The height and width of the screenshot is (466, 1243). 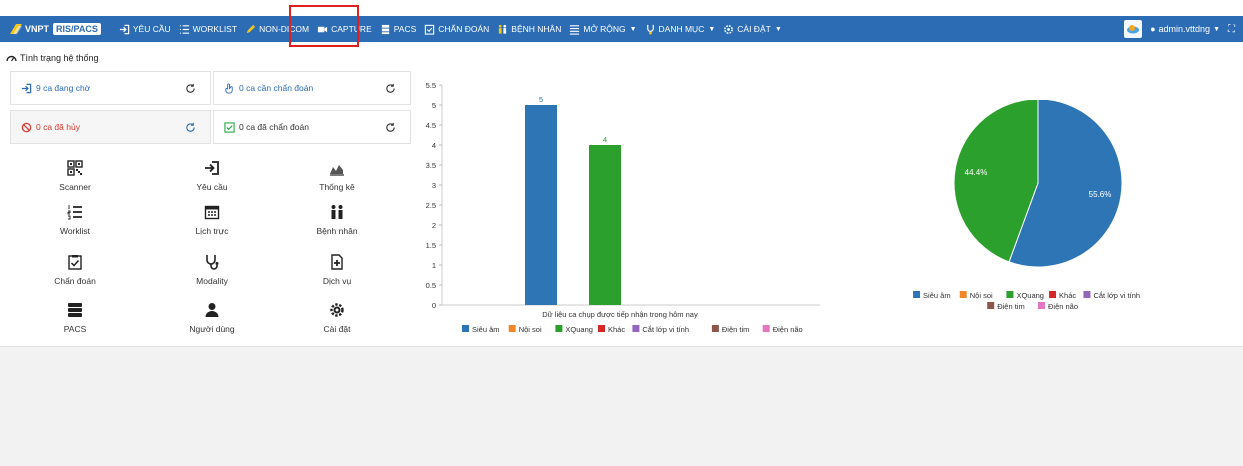 I want to click on nav-label: CHẨN ĐOÁN, so click(x=464, y=29).